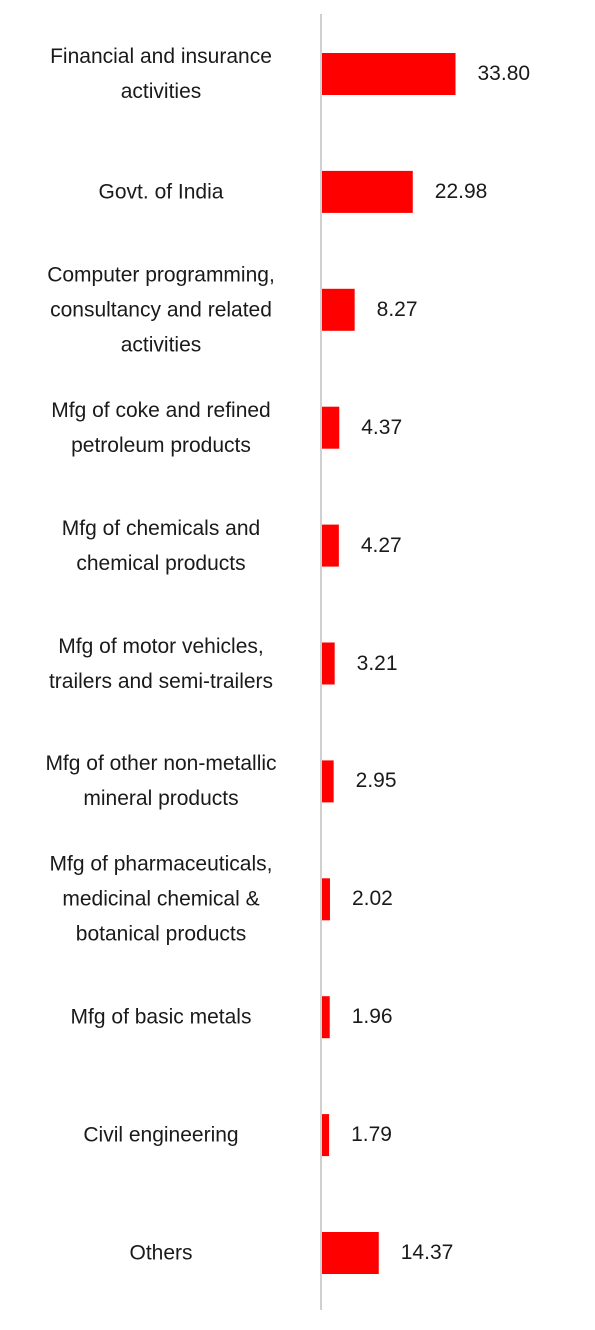 The height and width of the screenshot is (1330, 595). What do you see at coordinates (376, 781) in the screenshot?
I see `data-label: 2.95` at bounding box center [376, 781].